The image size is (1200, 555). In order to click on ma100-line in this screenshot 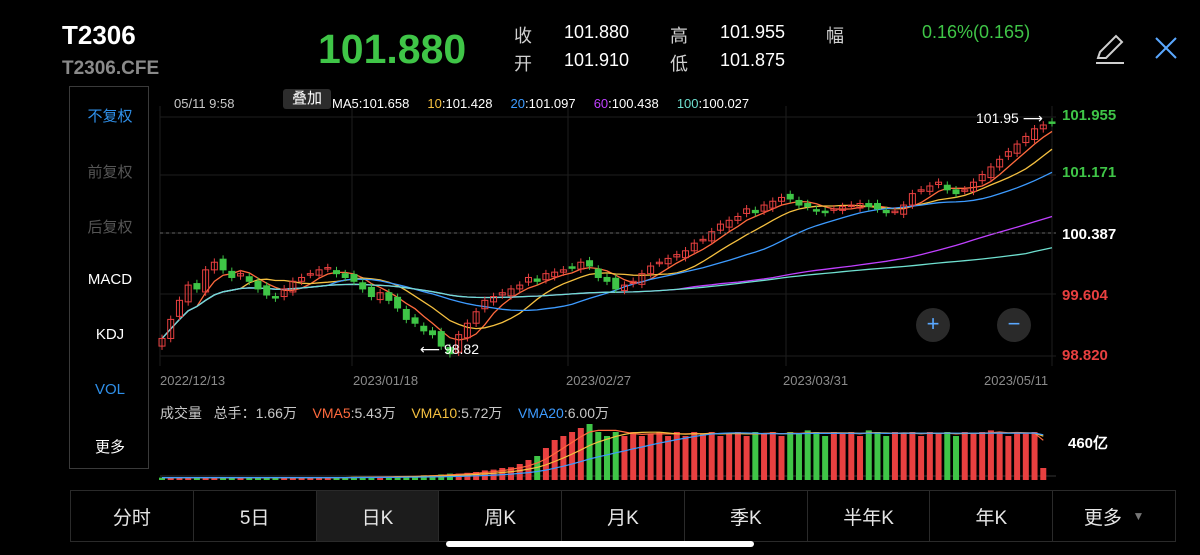, I will do `click(607, 293)`.